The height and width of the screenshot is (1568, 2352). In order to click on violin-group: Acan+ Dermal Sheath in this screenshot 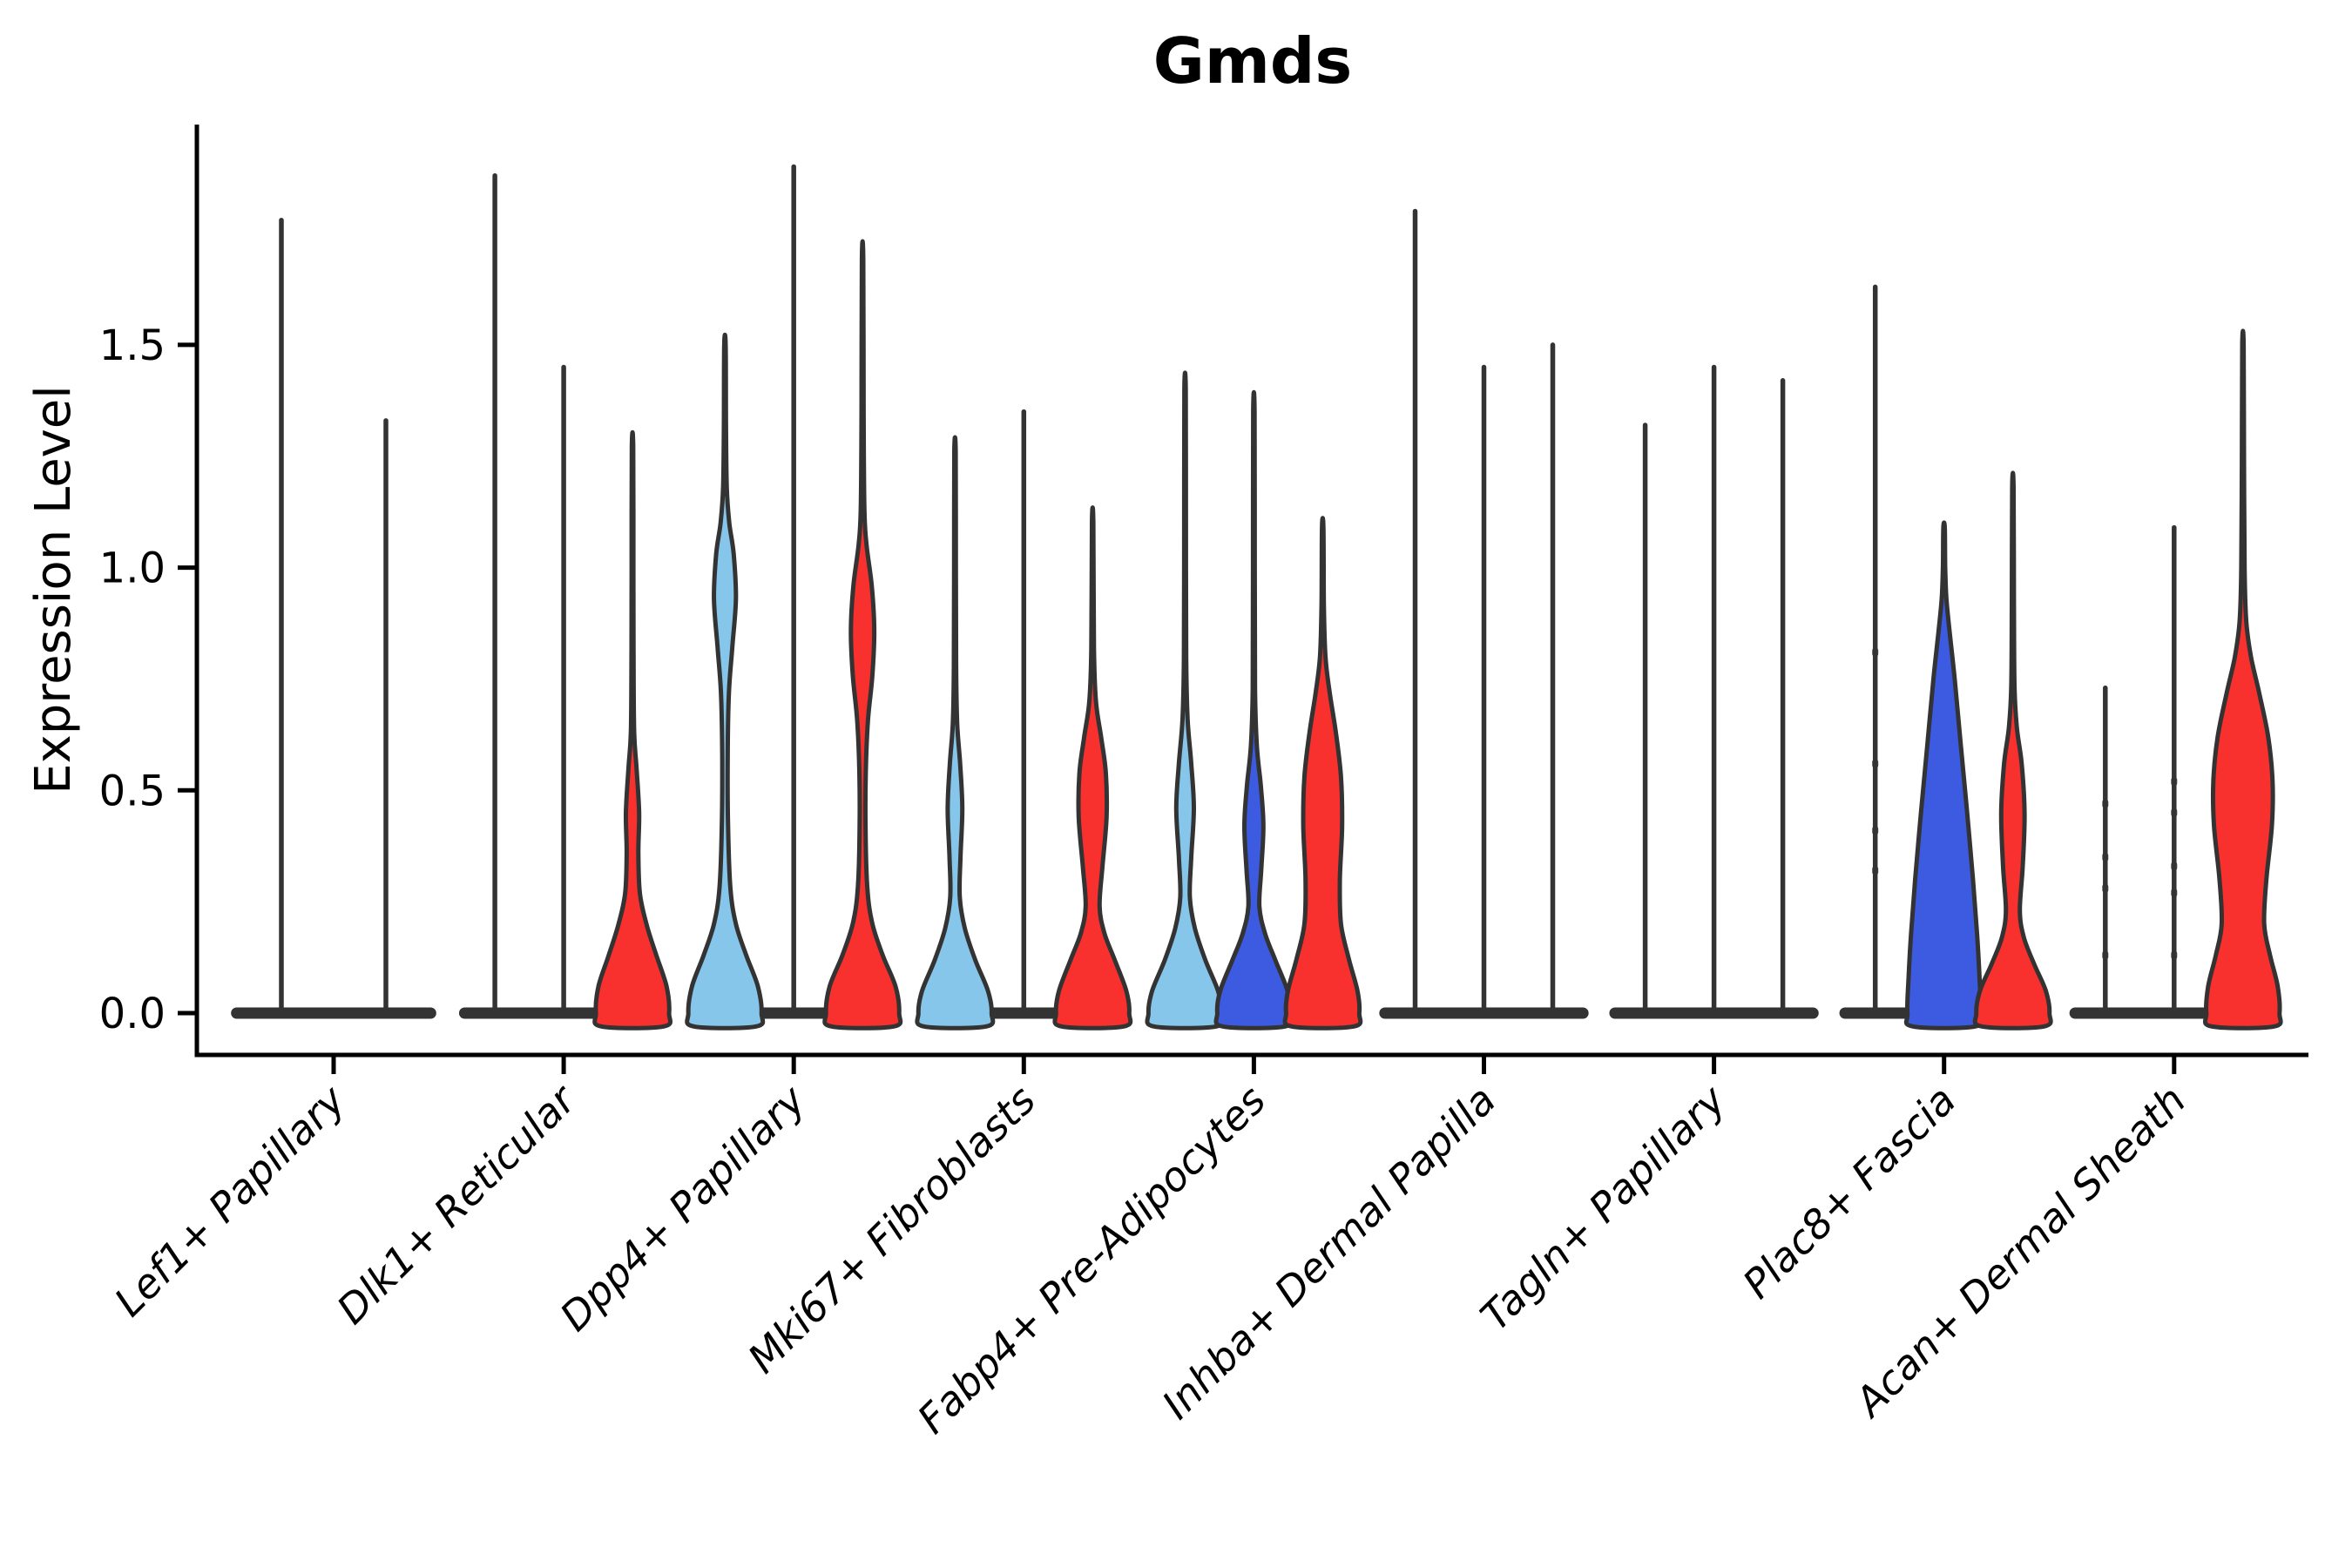, I will do `click(2063, 877)`.